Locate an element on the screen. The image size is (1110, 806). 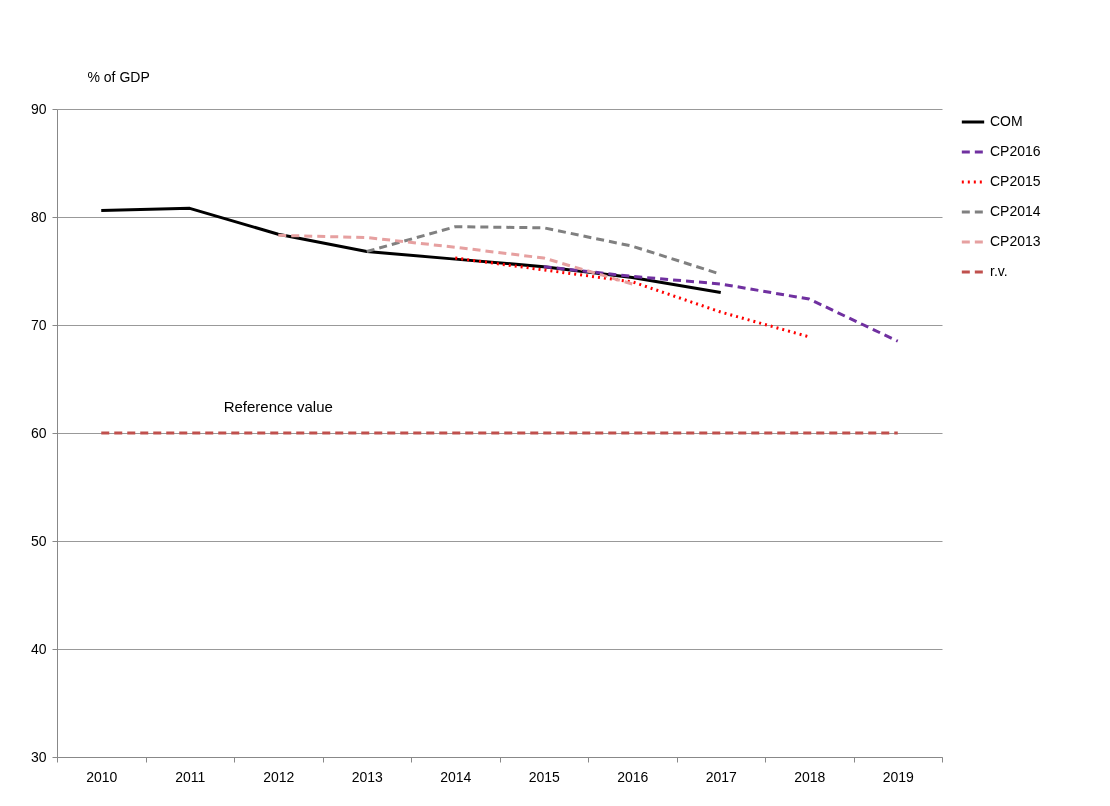
x-tick-label: 2015 is located at coordinates (544, 776).